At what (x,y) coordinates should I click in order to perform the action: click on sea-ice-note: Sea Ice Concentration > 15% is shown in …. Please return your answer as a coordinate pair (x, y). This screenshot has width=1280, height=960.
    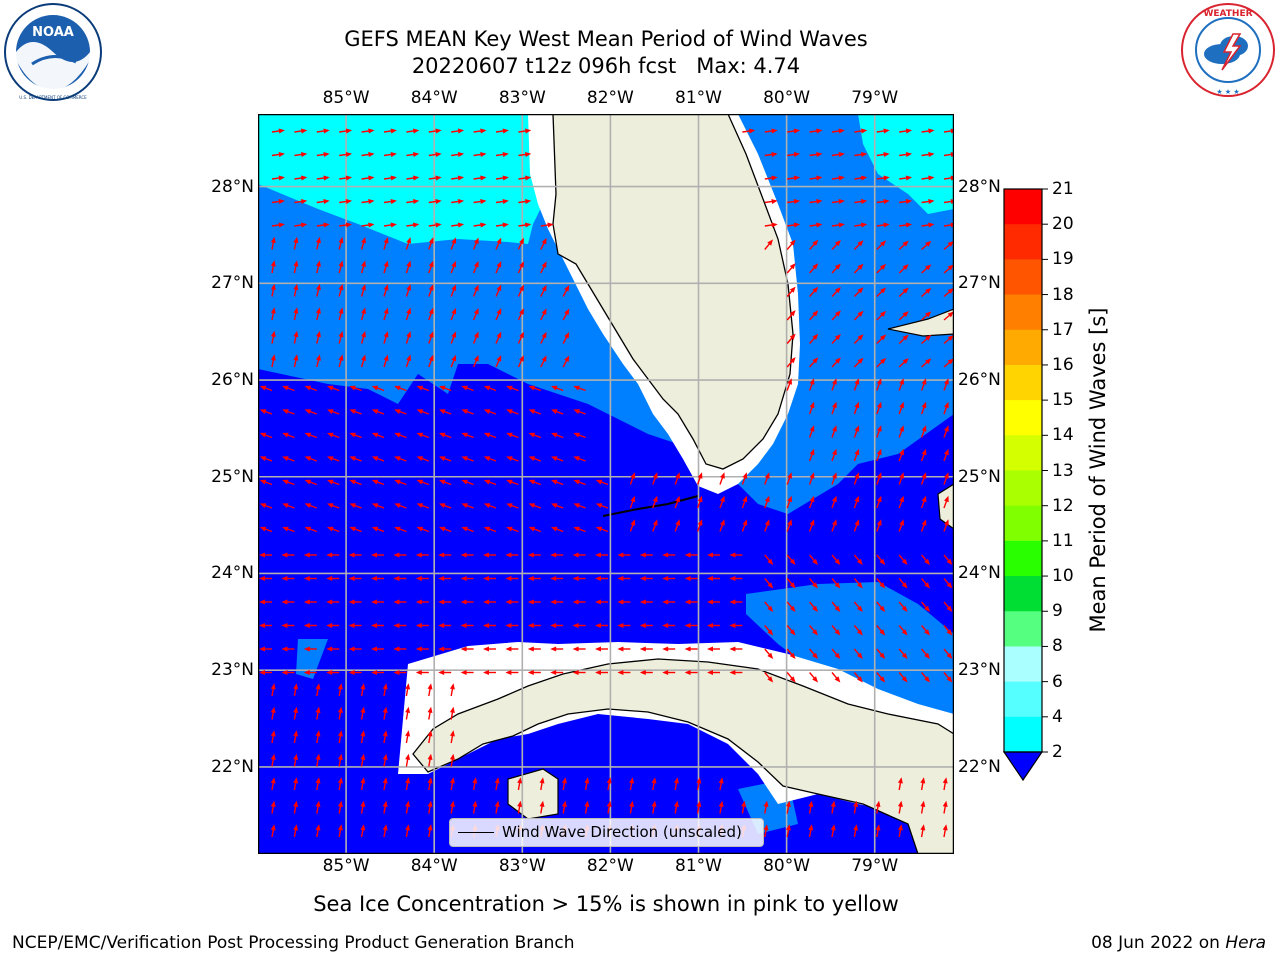
    Looking at the image, I should click on (606, 904).